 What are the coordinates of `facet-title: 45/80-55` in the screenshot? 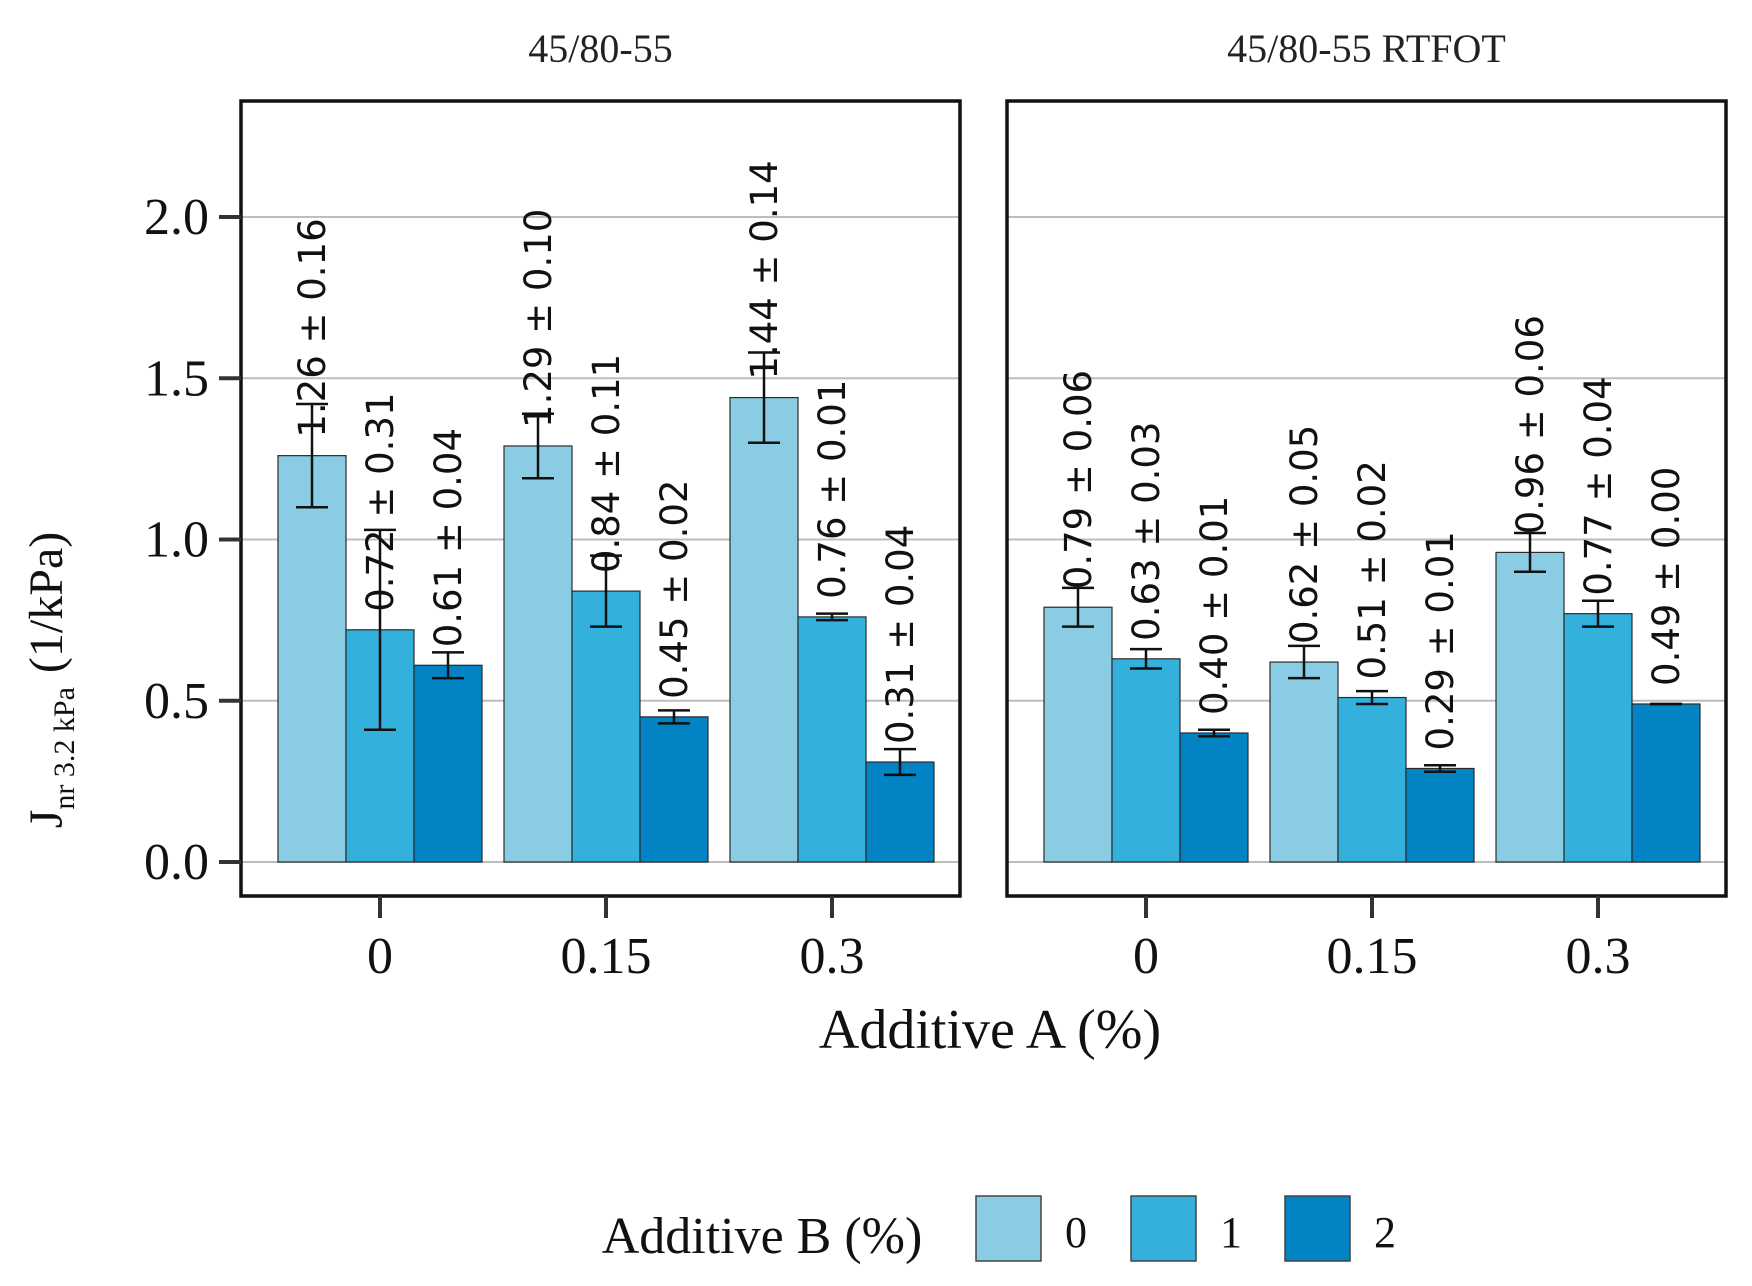 It's located at (600, 48).